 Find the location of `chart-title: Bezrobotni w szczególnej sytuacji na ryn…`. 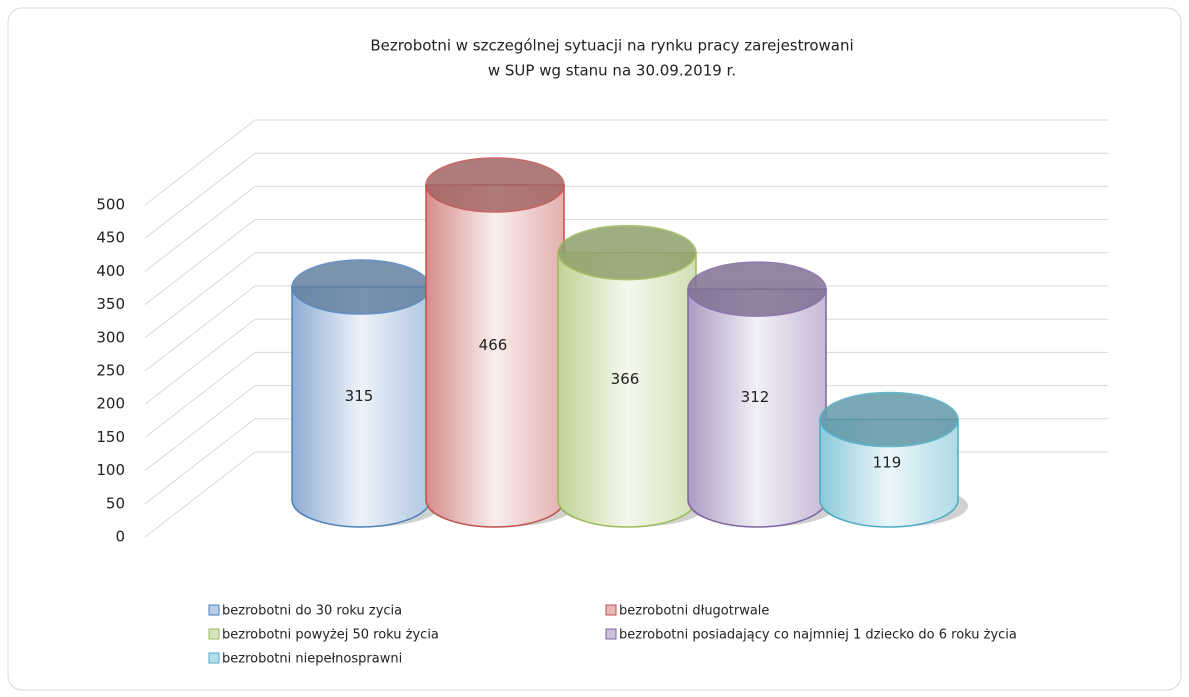

chart-title: Bezrobotni w szczególnej sytuacji na ryn… is located at coordinates (611, 46).